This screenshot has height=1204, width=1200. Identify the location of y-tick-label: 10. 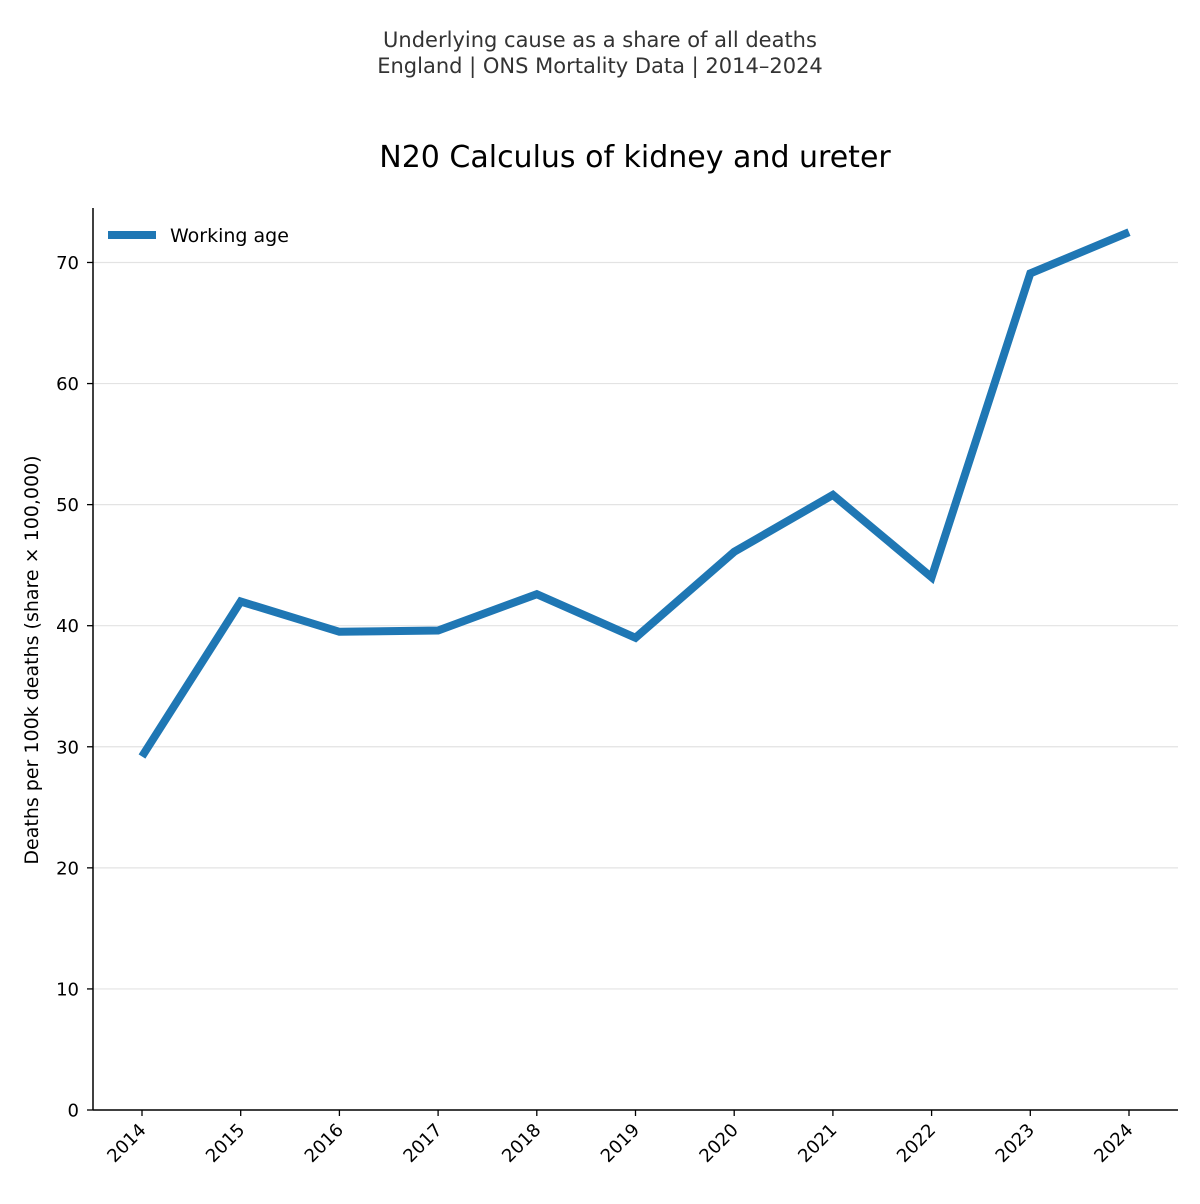
(67, 989).